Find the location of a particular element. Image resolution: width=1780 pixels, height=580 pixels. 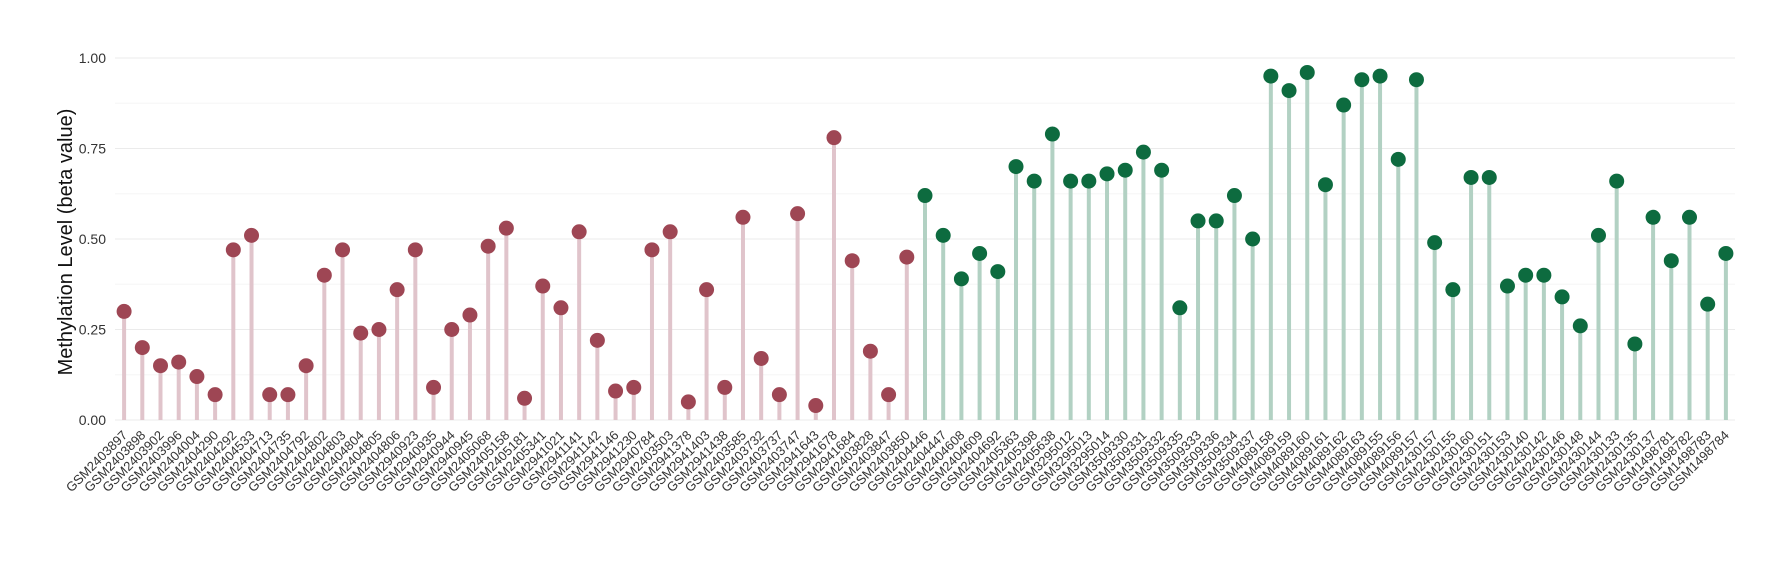

y-axis: 0.00 0.25 0.50 0.75 1.00 is located at coordinates (92, 239).